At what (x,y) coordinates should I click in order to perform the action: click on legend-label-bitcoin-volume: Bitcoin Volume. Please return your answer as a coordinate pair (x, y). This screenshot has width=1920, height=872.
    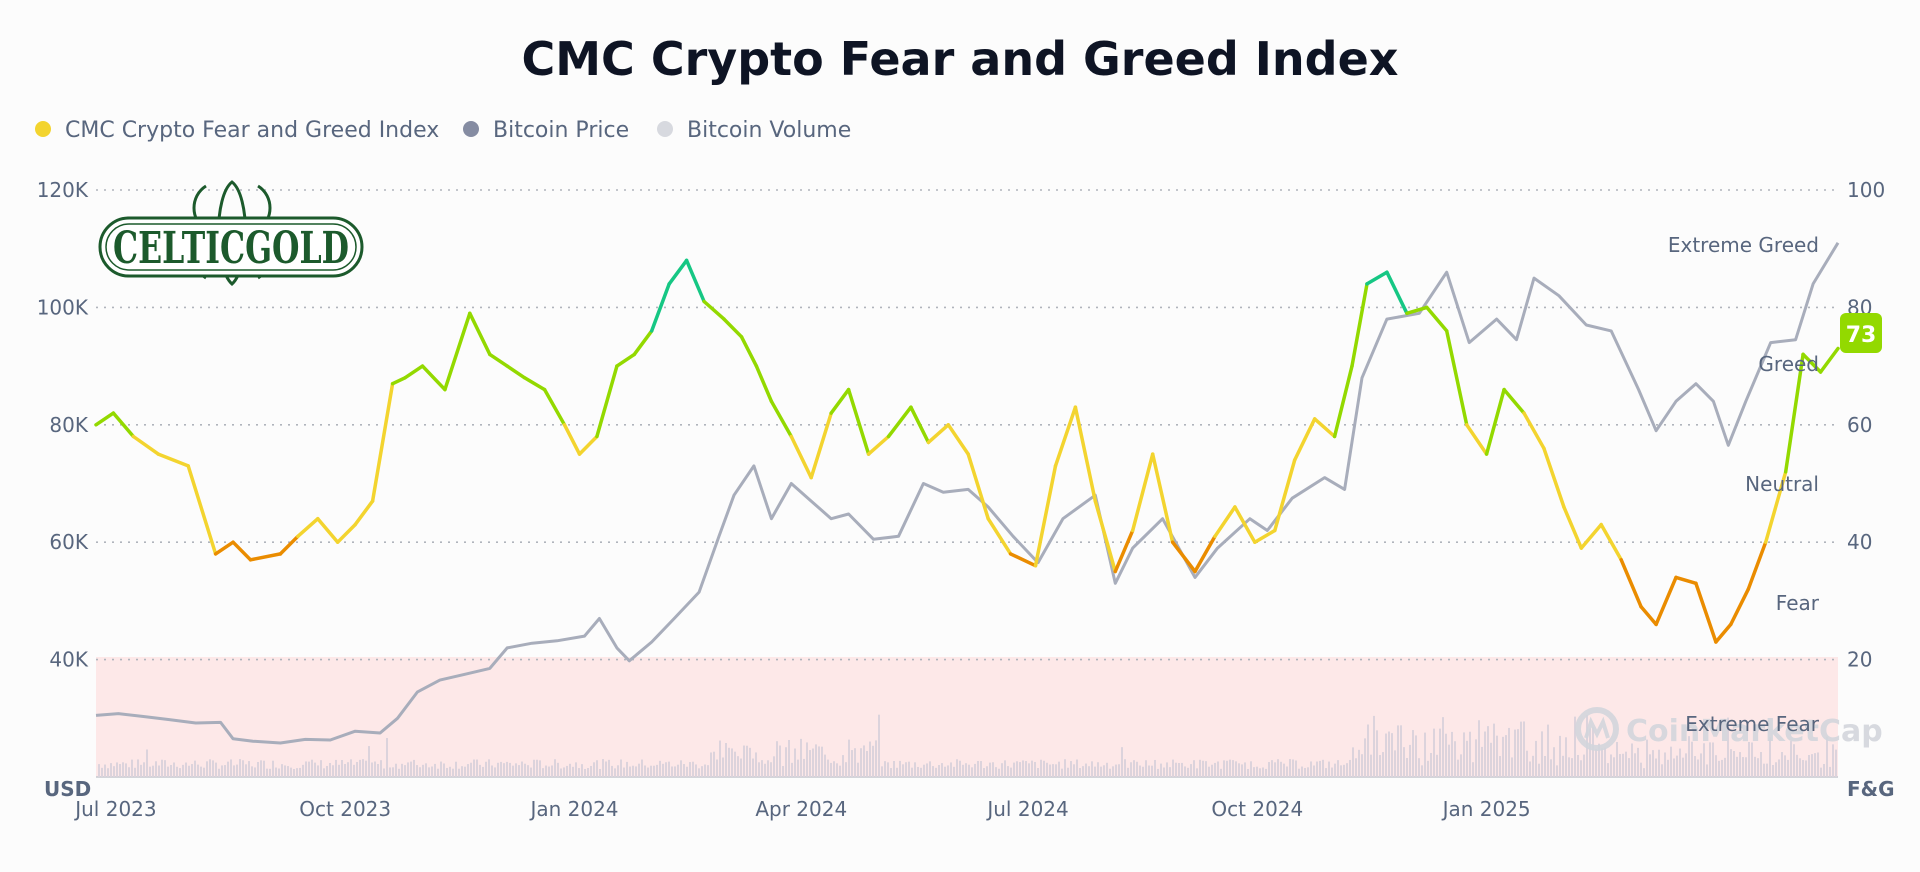
    Looking at the image, I should click on (769, 130).